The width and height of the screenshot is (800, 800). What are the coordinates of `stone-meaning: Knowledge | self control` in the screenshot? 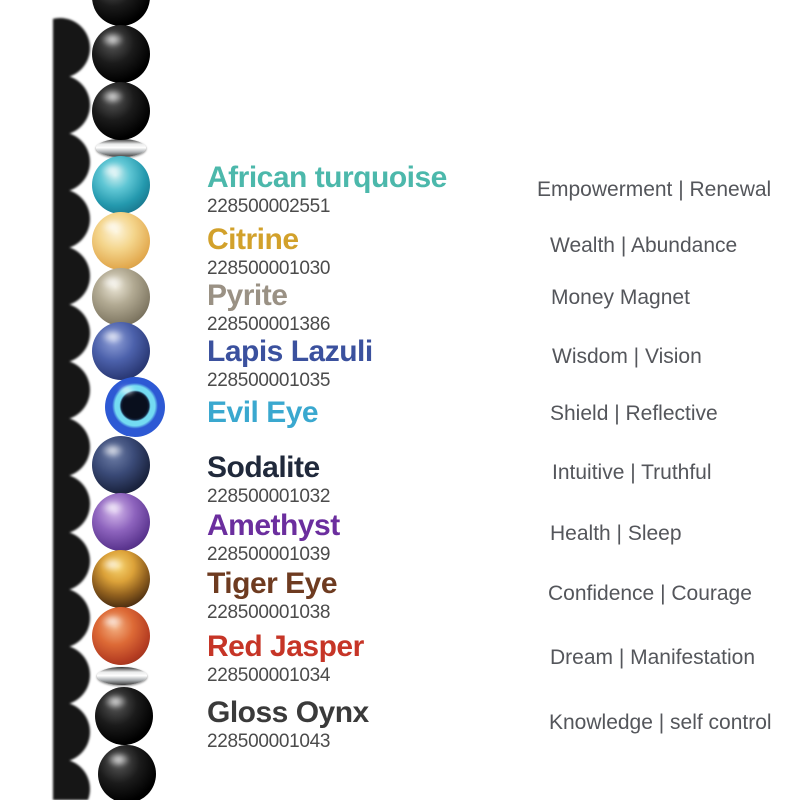 It's located at (660, 722).